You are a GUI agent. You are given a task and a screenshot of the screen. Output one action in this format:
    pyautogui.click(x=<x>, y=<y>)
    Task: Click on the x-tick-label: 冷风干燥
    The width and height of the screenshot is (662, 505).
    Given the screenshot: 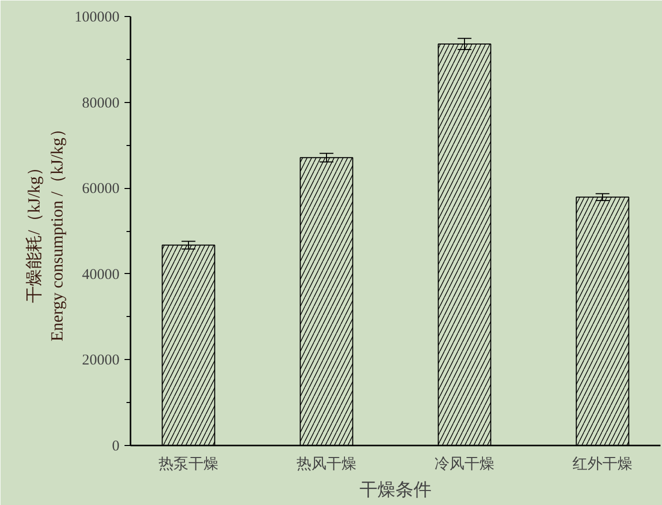 What is the action you would take?
    pyautogui.click(x=464, y=464)
    